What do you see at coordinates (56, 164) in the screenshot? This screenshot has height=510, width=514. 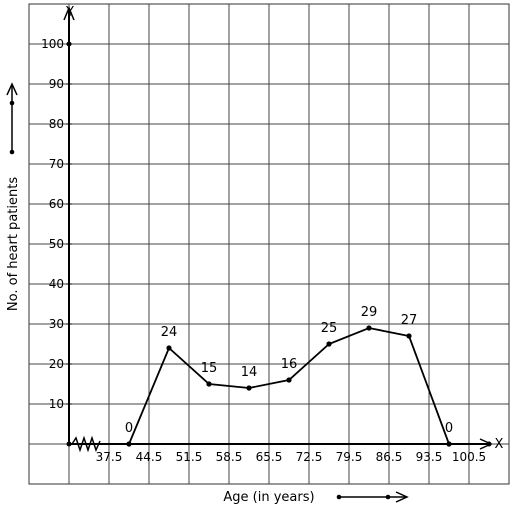 I see `y-tick-label: 70` at bounding box center [56, 164].